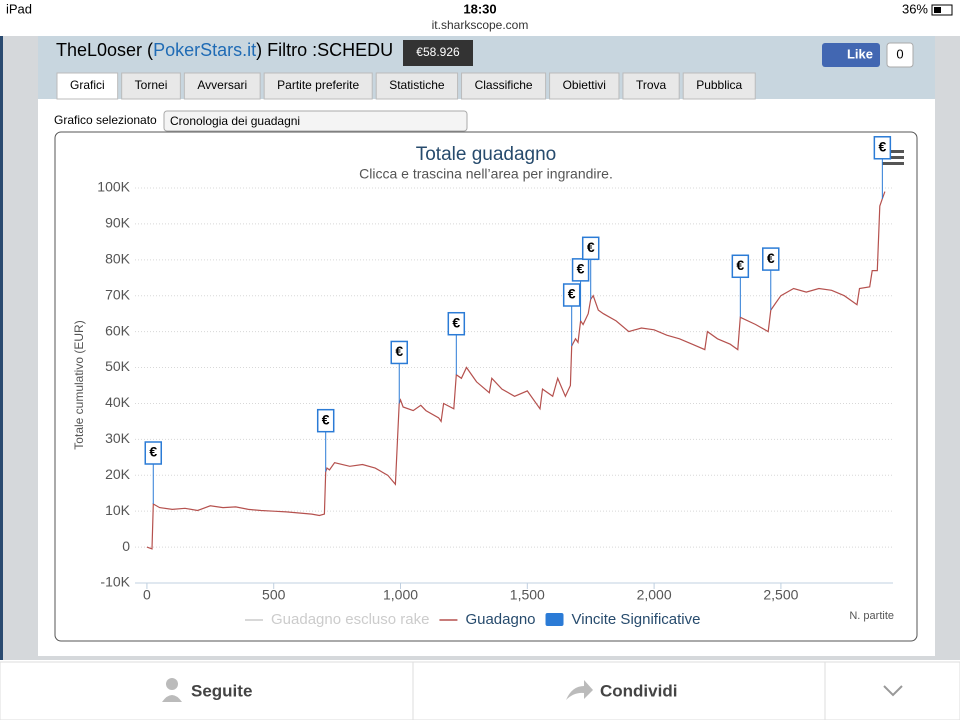  Describe the element at coordinates (486, 154) in the screenshot. I see `chart-title: Totale guadagno` at that location.